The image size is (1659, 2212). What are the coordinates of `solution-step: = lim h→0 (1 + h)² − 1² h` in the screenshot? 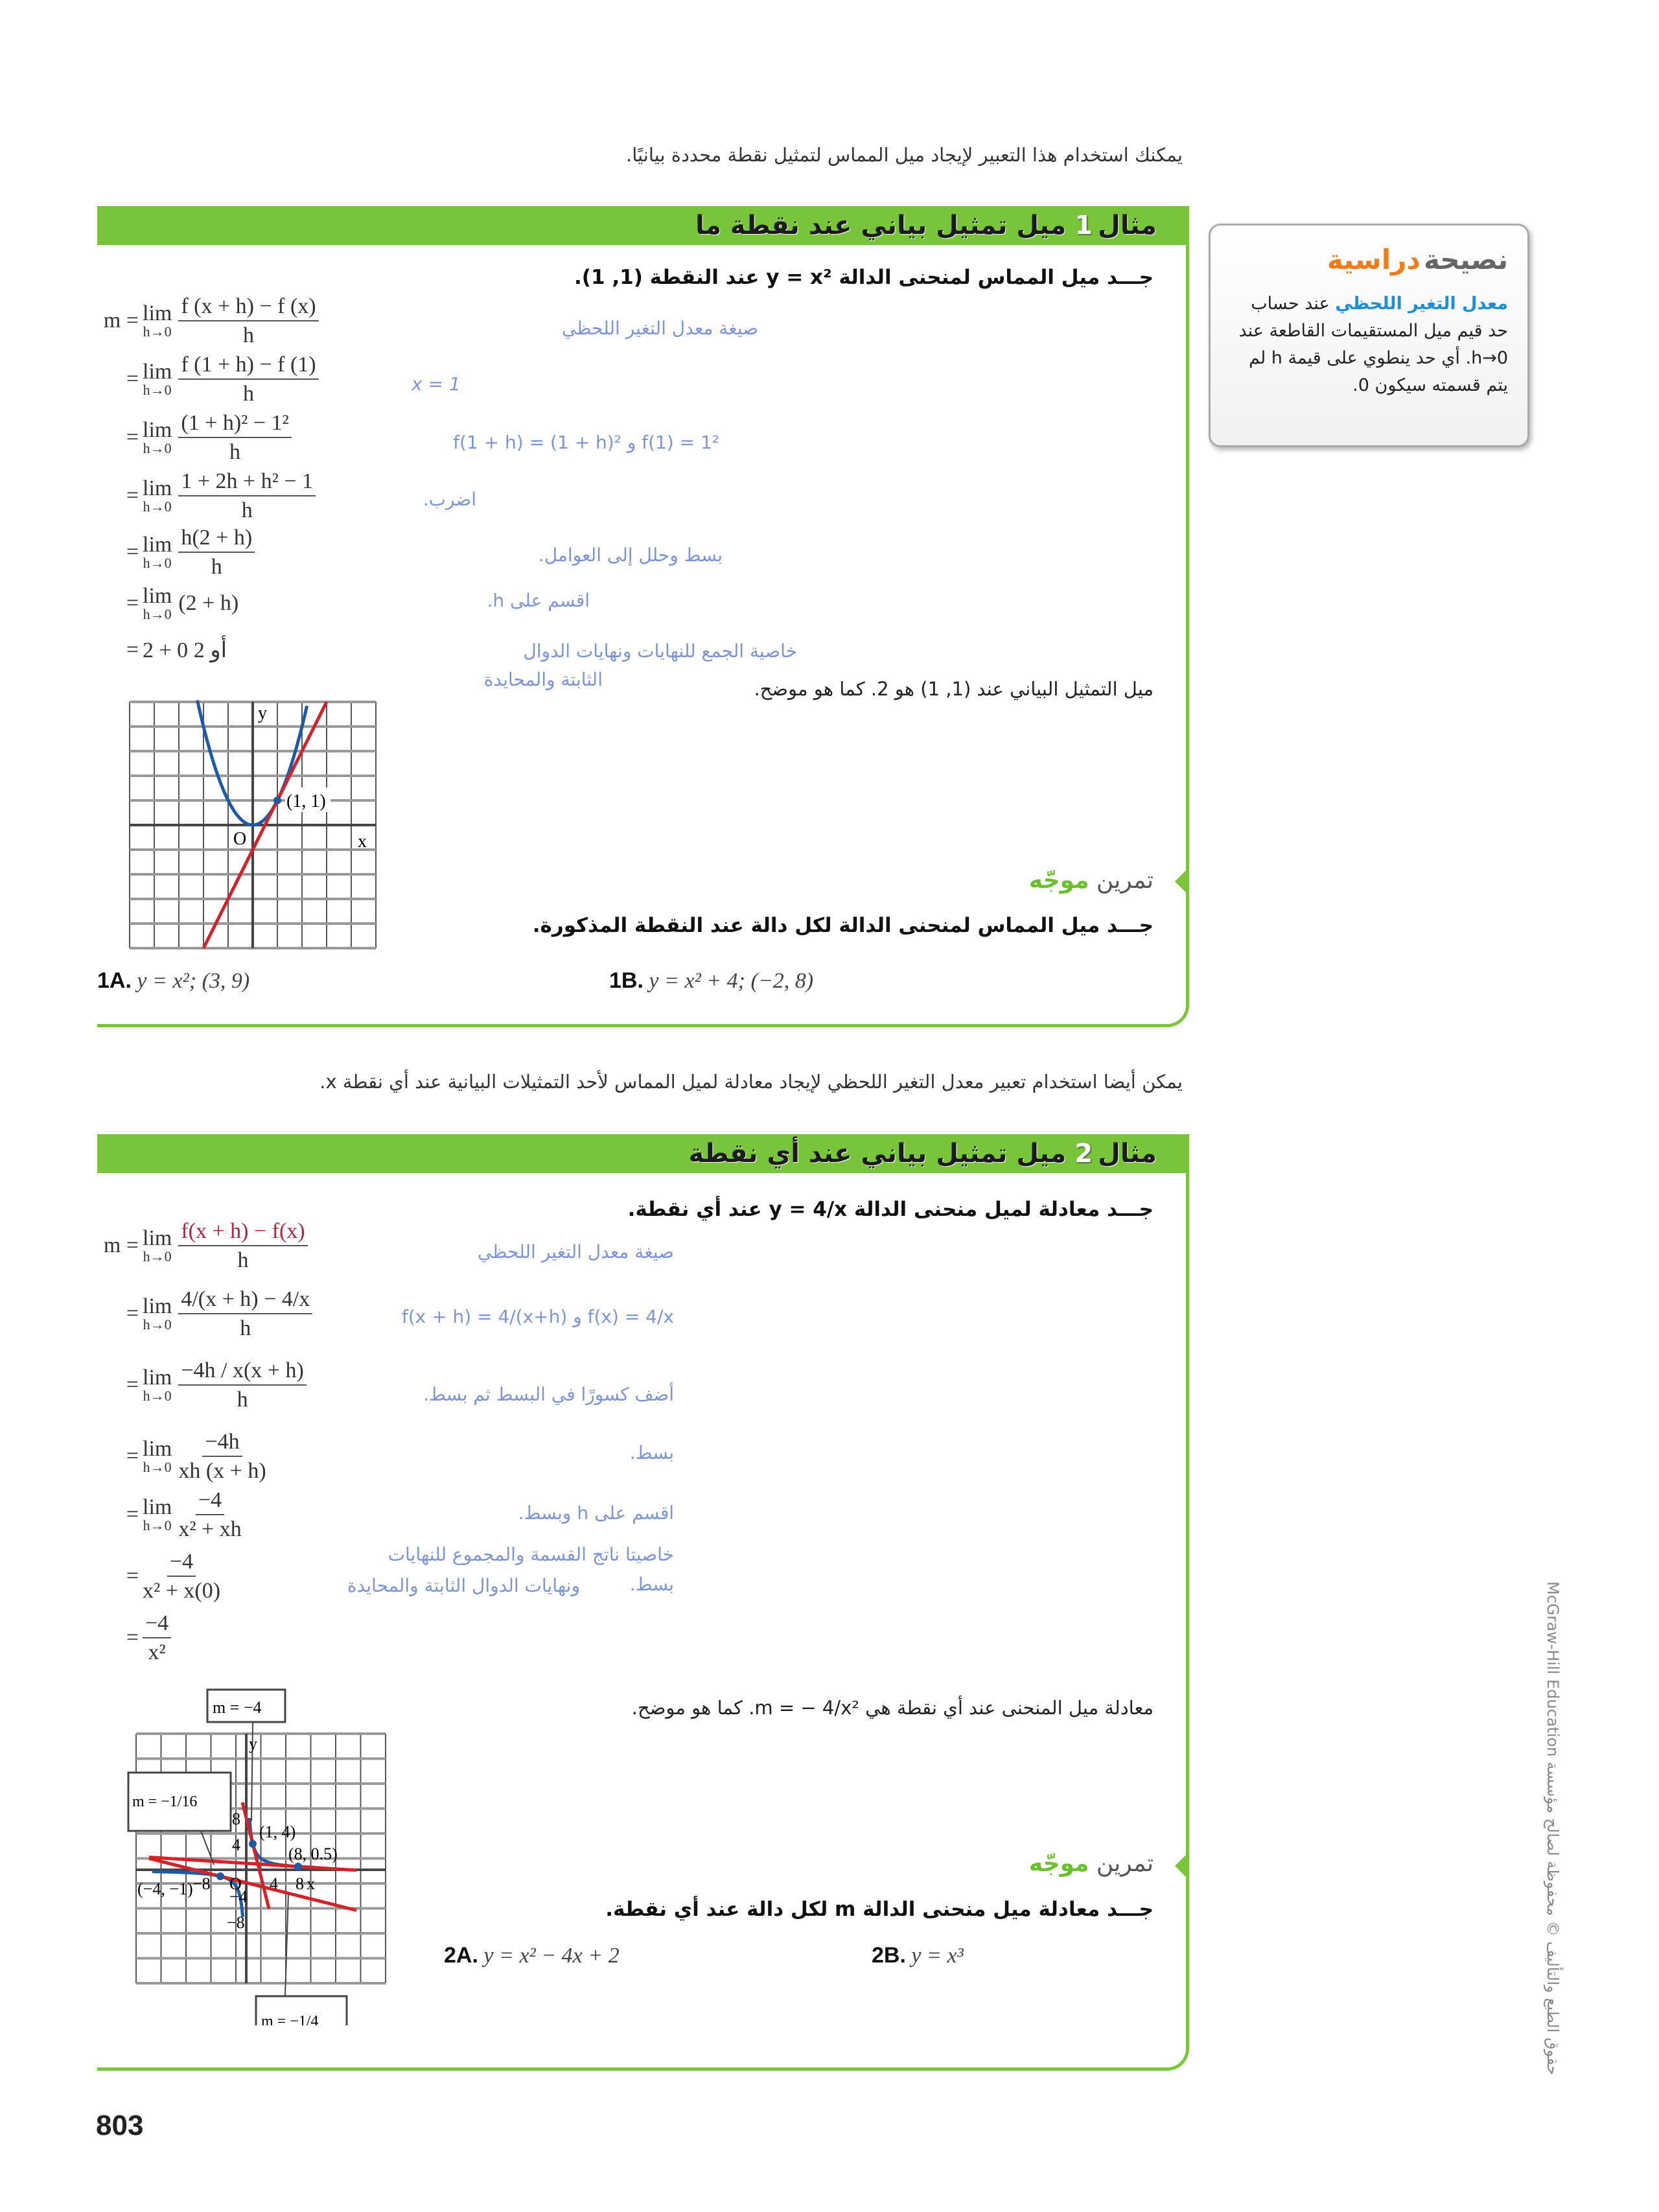 It's located at (194, 437).